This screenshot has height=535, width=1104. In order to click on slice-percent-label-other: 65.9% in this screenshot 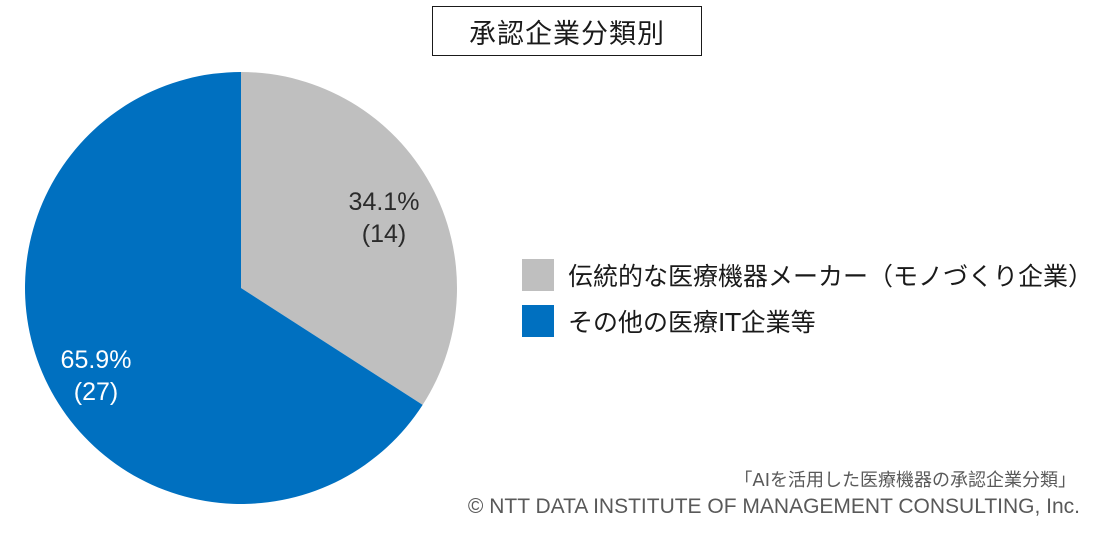, I will do `click(96, 360)`.